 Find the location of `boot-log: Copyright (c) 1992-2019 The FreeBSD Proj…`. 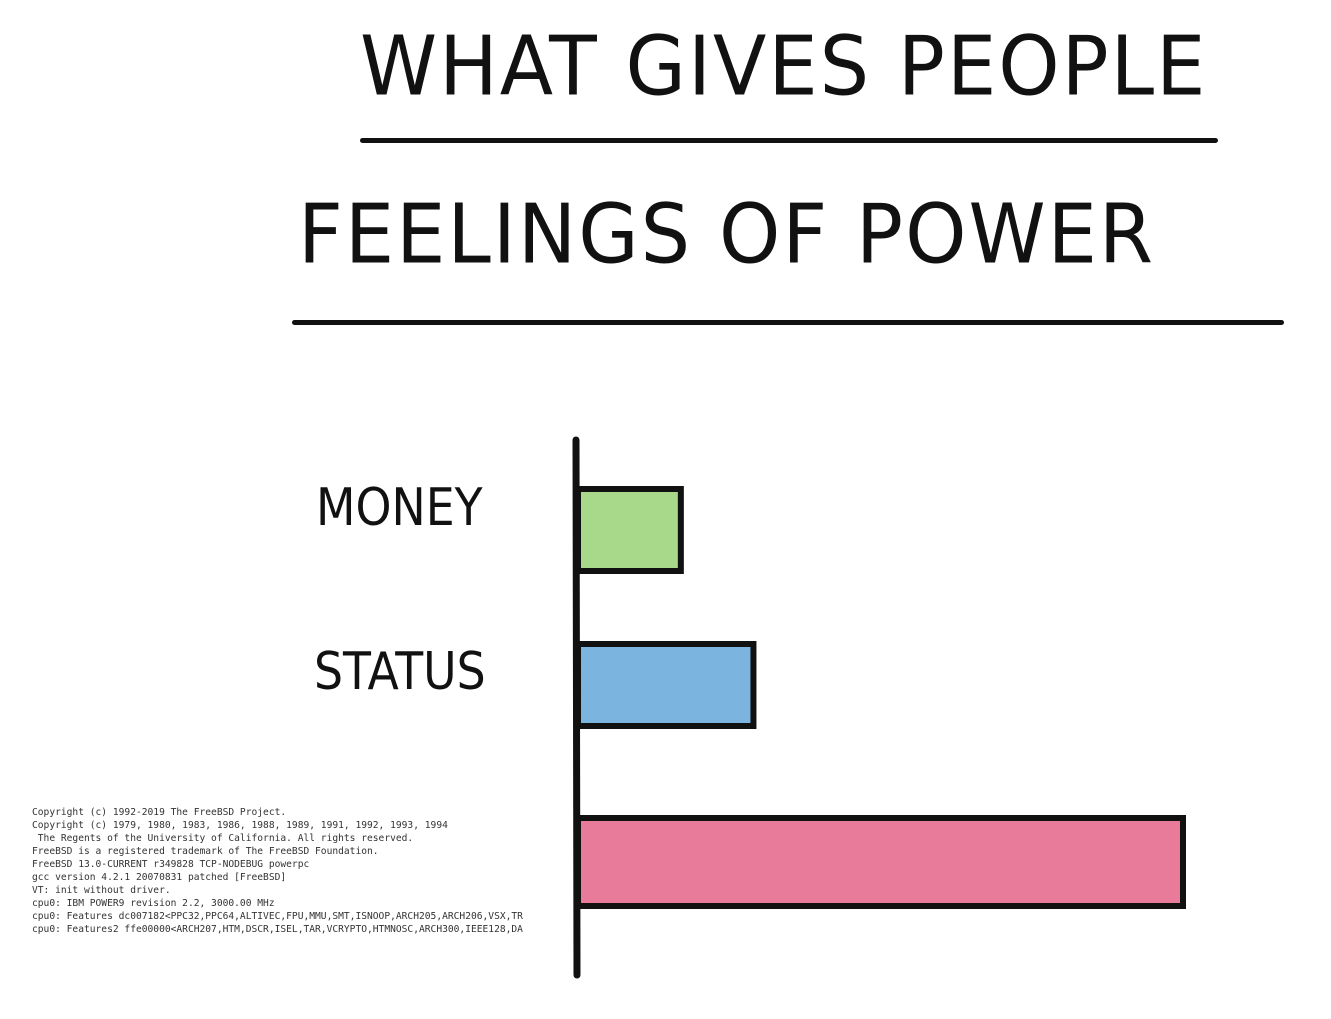

boot-log: Copyright (c) 1992-2019 The FreeBSD Proj… is located at coordinates (277, 871).